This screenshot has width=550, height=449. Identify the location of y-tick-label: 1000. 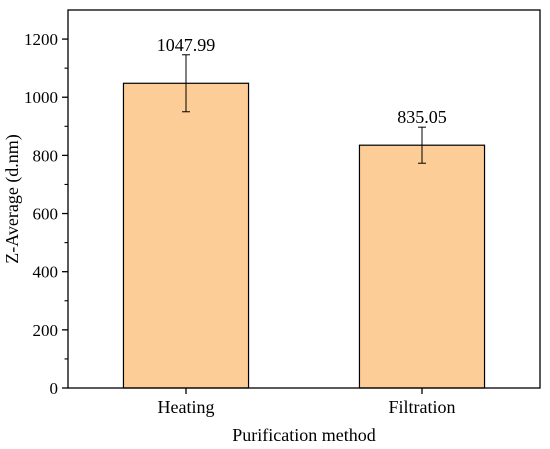
(41, 97).